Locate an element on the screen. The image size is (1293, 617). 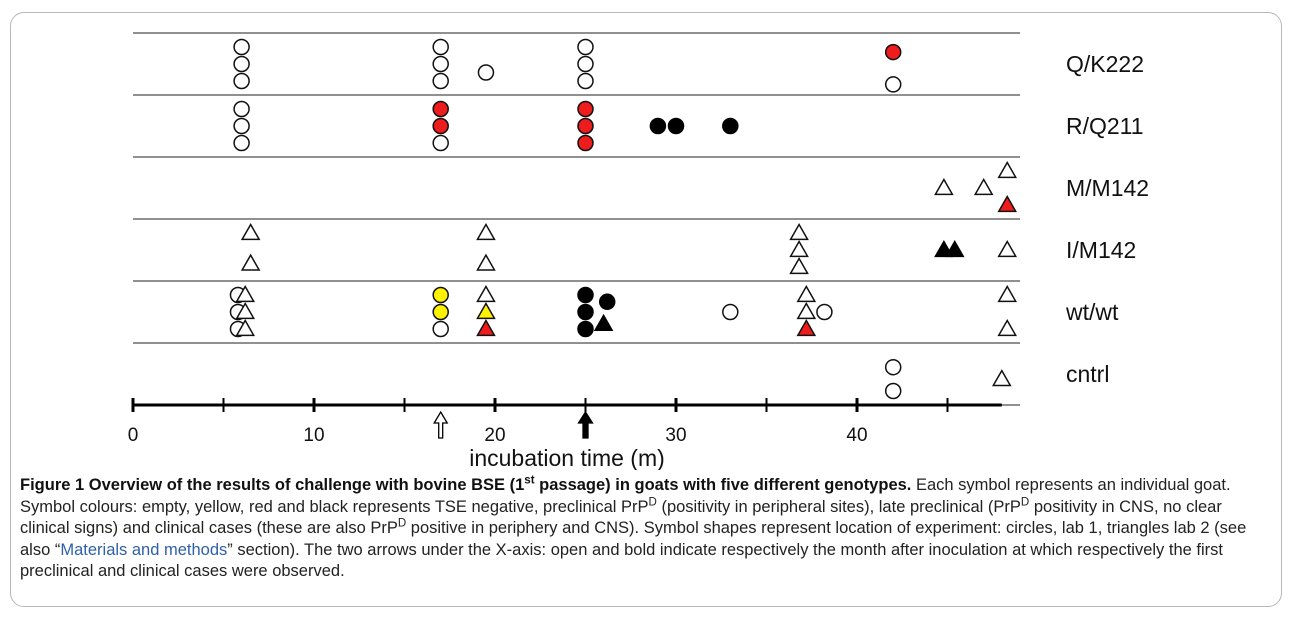
x-tick-label: 40 is located at coordinates (856, 435).